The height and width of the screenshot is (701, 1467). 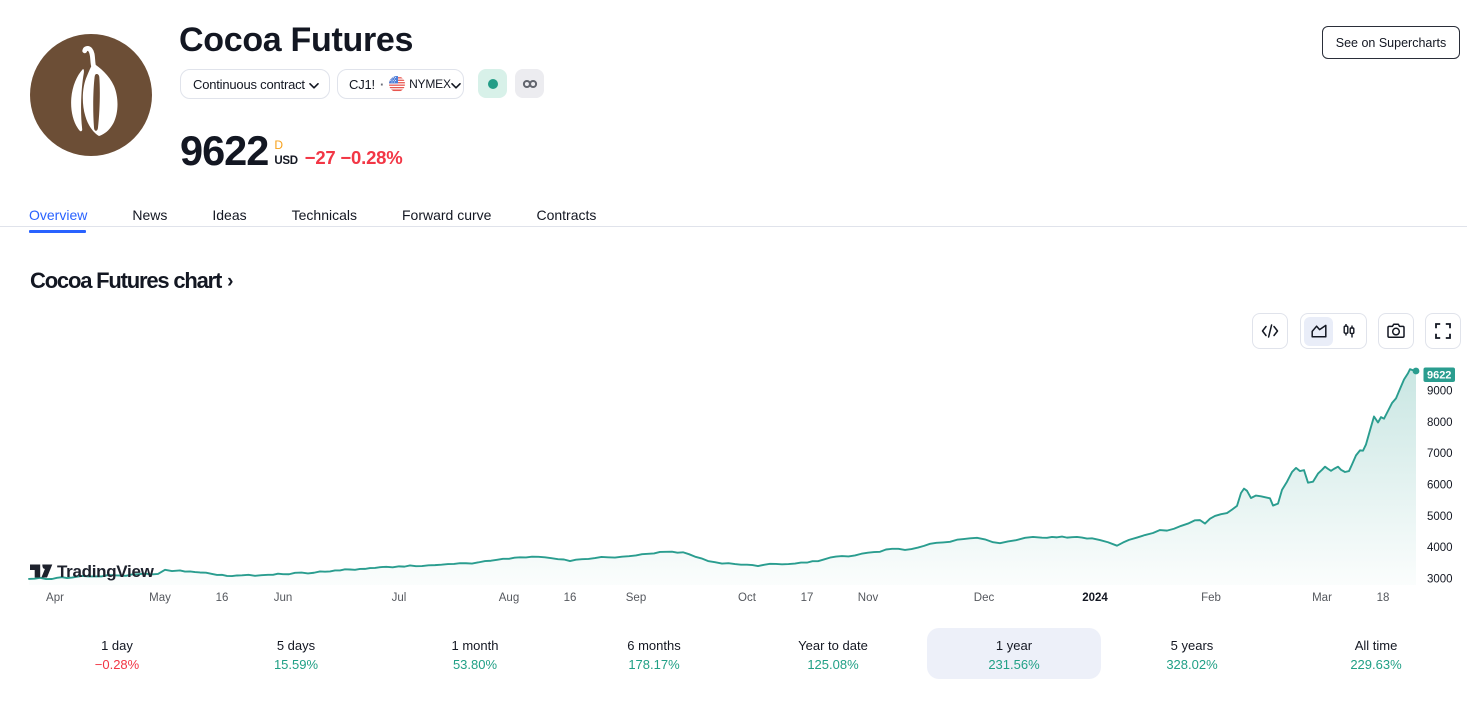 I want to click on svg-text: 2024, so click(x=1095, y=598).